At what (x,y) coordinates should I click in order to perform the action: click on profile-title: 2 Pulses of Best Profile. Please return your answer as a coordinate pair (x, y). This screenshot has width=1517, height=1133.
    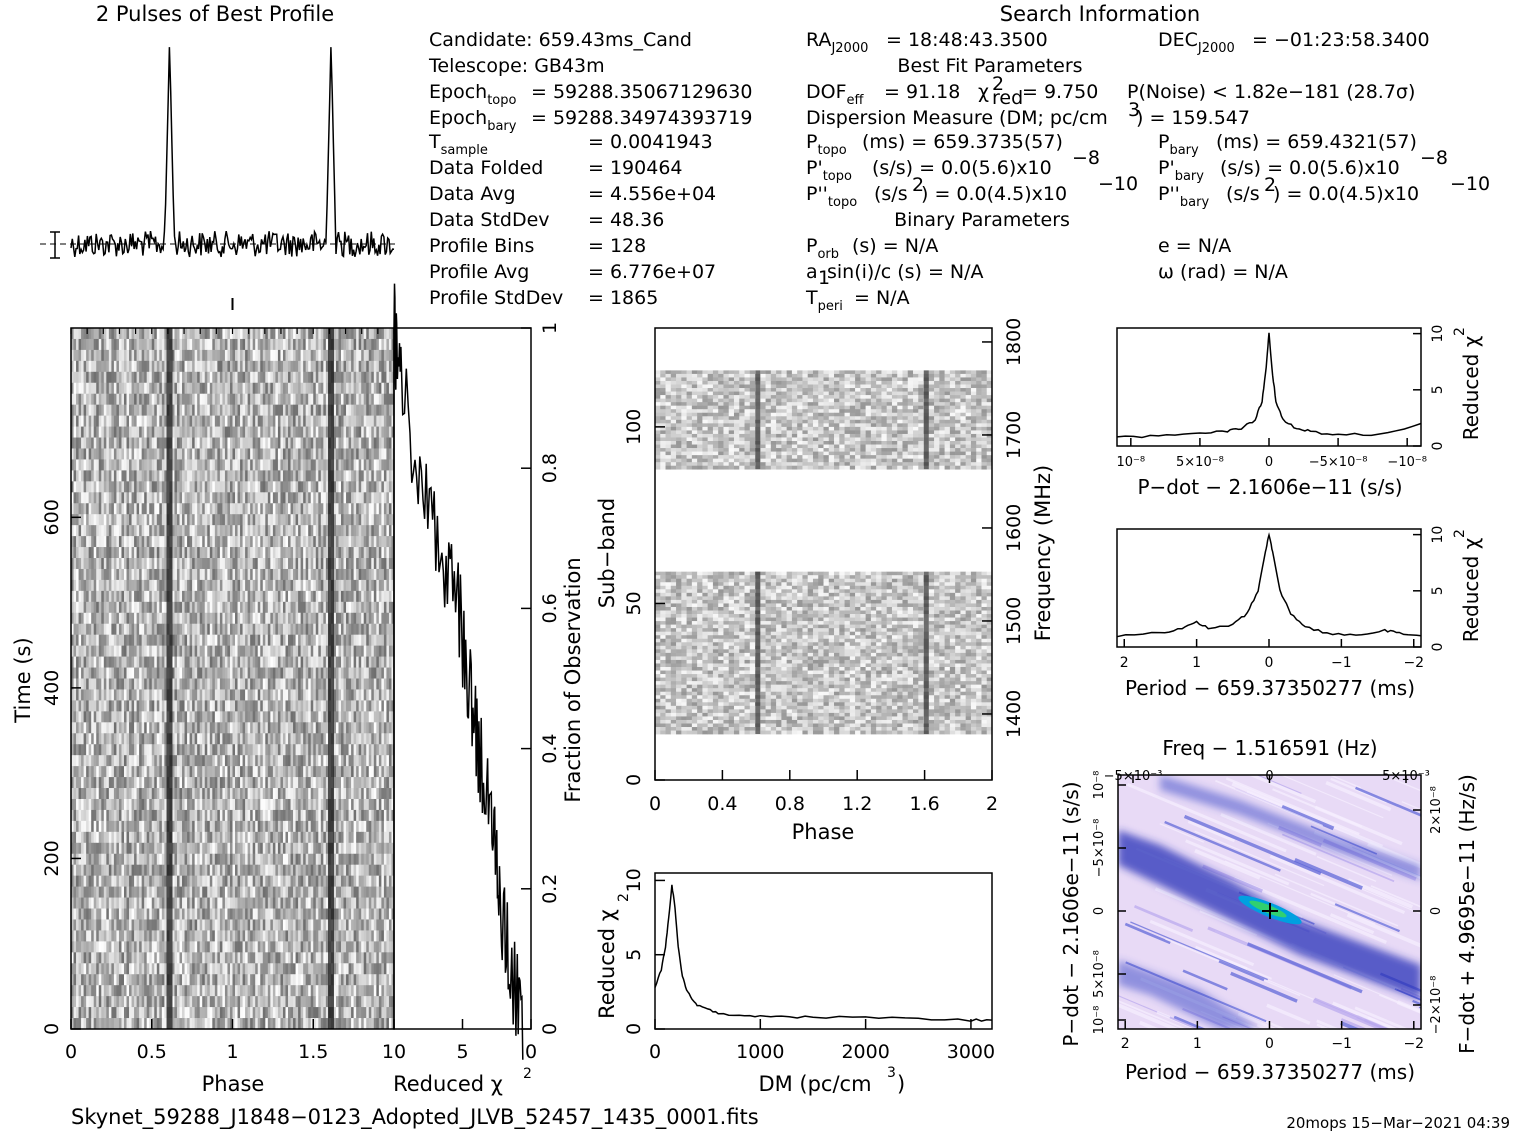
    Looking at the image, I should click on (215, 14).